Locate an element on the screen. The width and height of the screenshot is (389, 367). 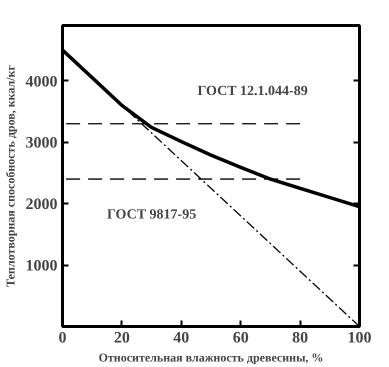
annotation: ГОСТ 9817-95 is located at coordinates (151, 215).